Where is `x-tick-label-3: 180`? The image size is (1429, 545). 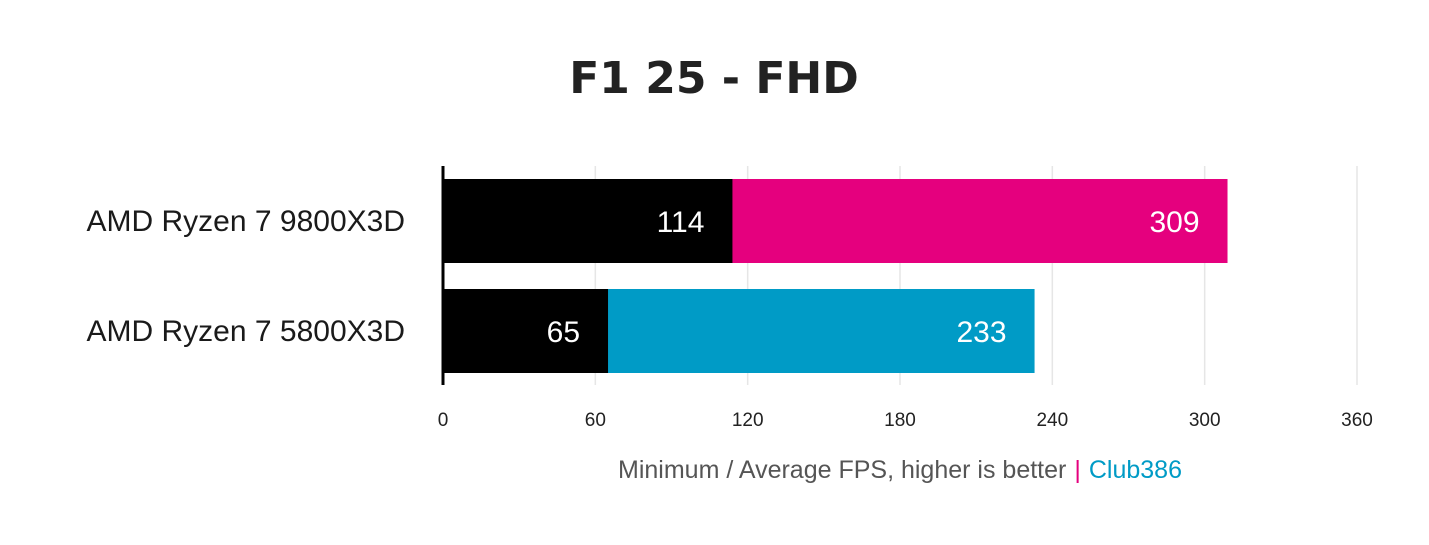
x-tick-label-3: 180 is located at coordinates (900, 420).